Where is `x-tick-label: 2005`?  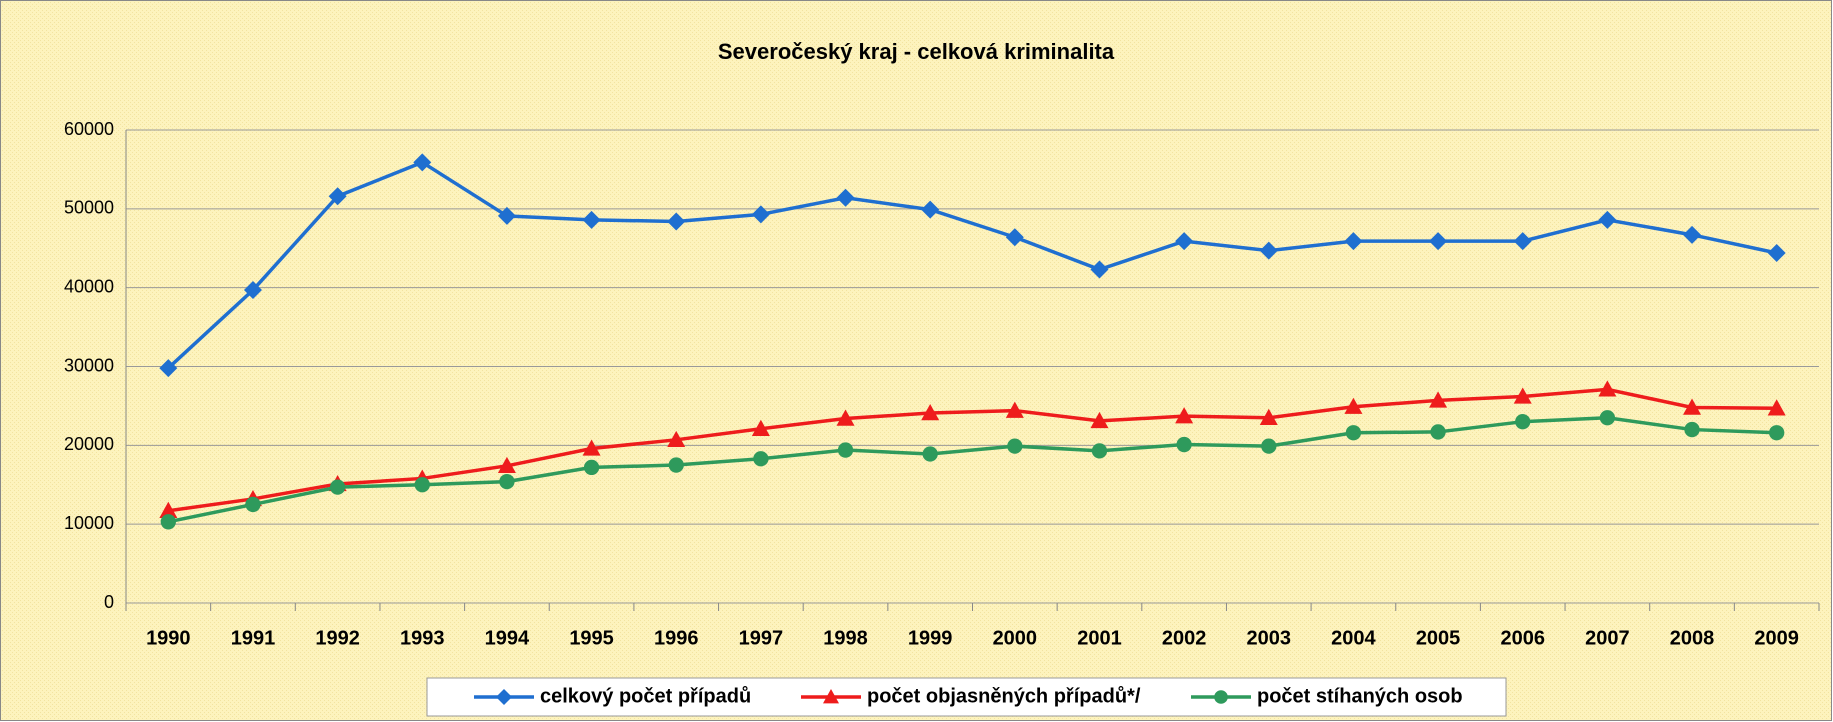 x-tick-label: 2005 is located at coordinates (1438, 638).